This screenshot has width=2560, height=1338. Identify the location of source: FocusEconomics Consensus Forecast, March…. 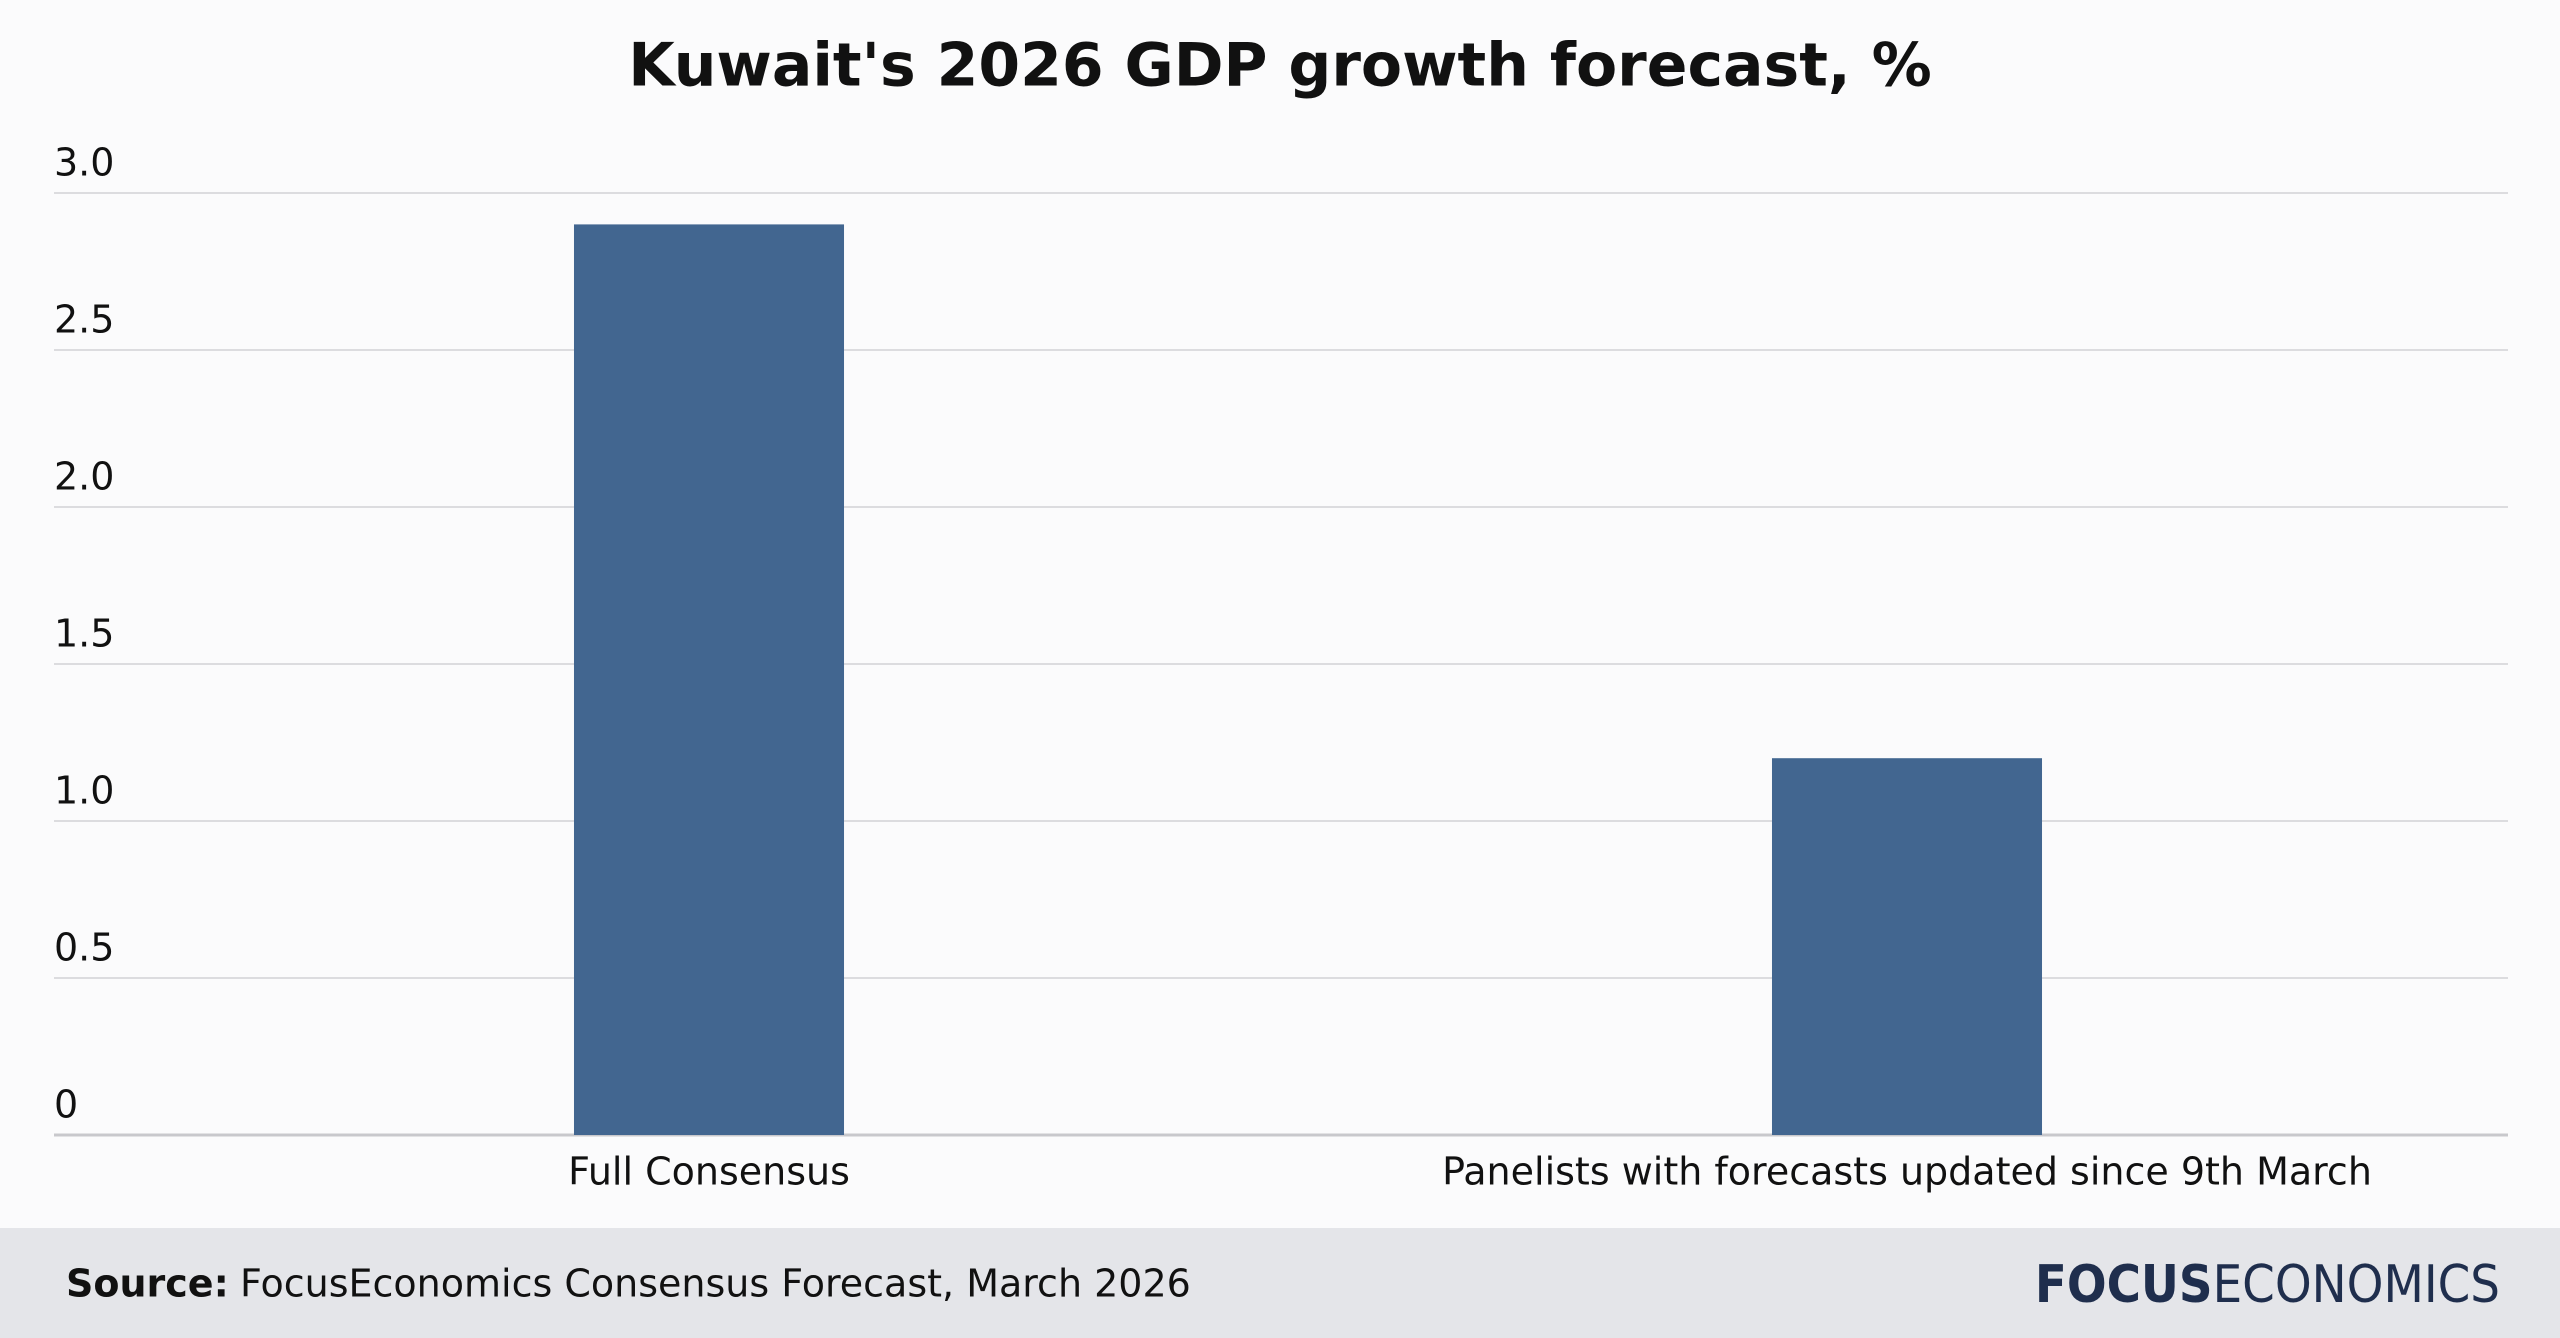
(715, 1284).